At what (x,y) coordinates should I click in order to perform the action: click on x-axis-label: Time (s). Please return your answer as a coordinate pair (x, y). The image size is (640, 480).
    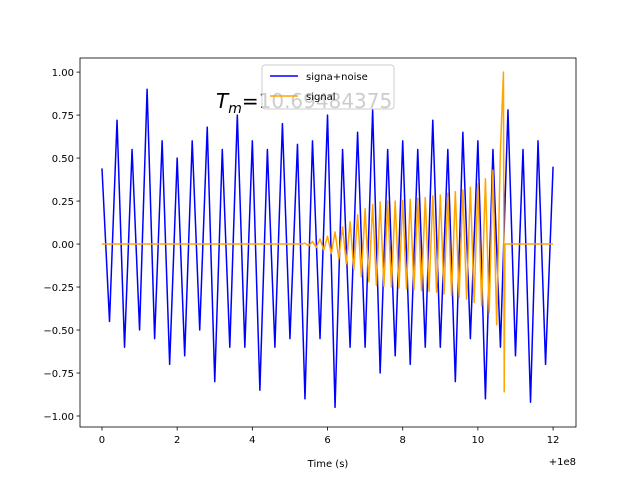
    Looking at the image, I should click on (328, 464).